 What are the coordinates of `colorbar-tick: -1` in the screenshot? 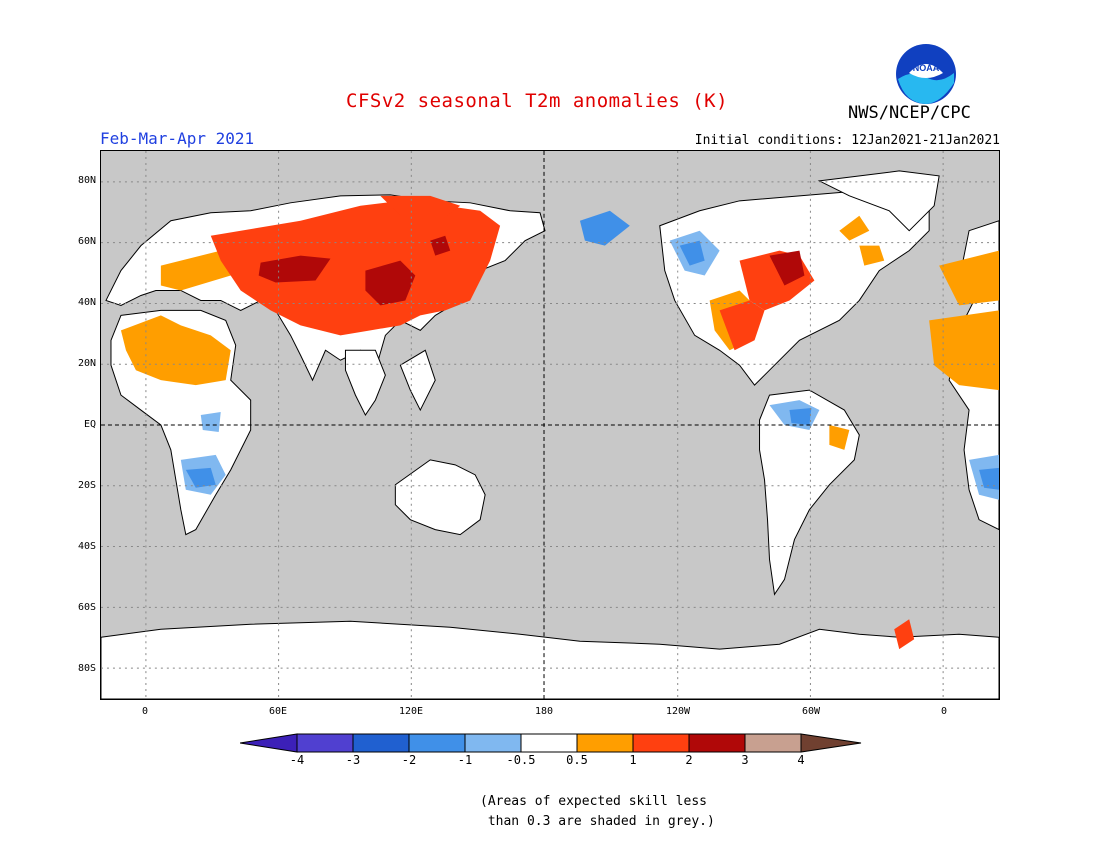 It's located at (465, 760).